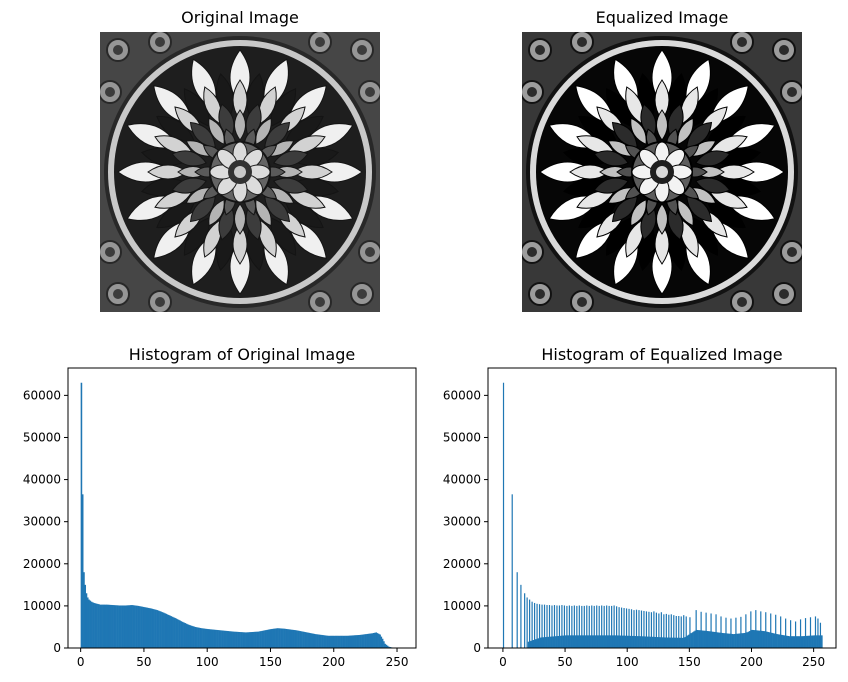 The image size is (848, 682). Describe the element at coordinates (662, 172) in the screenshot. I see `equalized-mandala-image` at that location.